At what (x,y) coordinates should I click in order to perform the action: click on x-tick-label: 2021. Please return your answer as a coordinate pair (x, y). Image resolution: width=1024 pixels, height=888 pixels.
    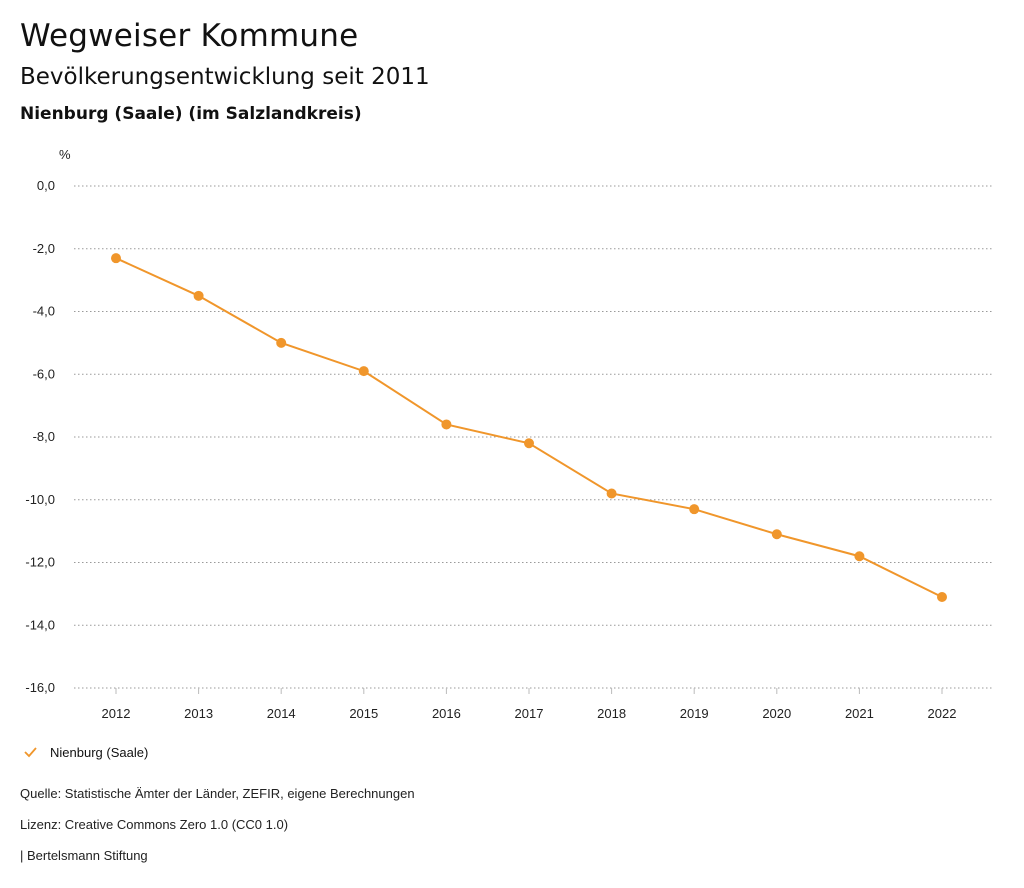
    Looking at the image, I should click on (859, 713).